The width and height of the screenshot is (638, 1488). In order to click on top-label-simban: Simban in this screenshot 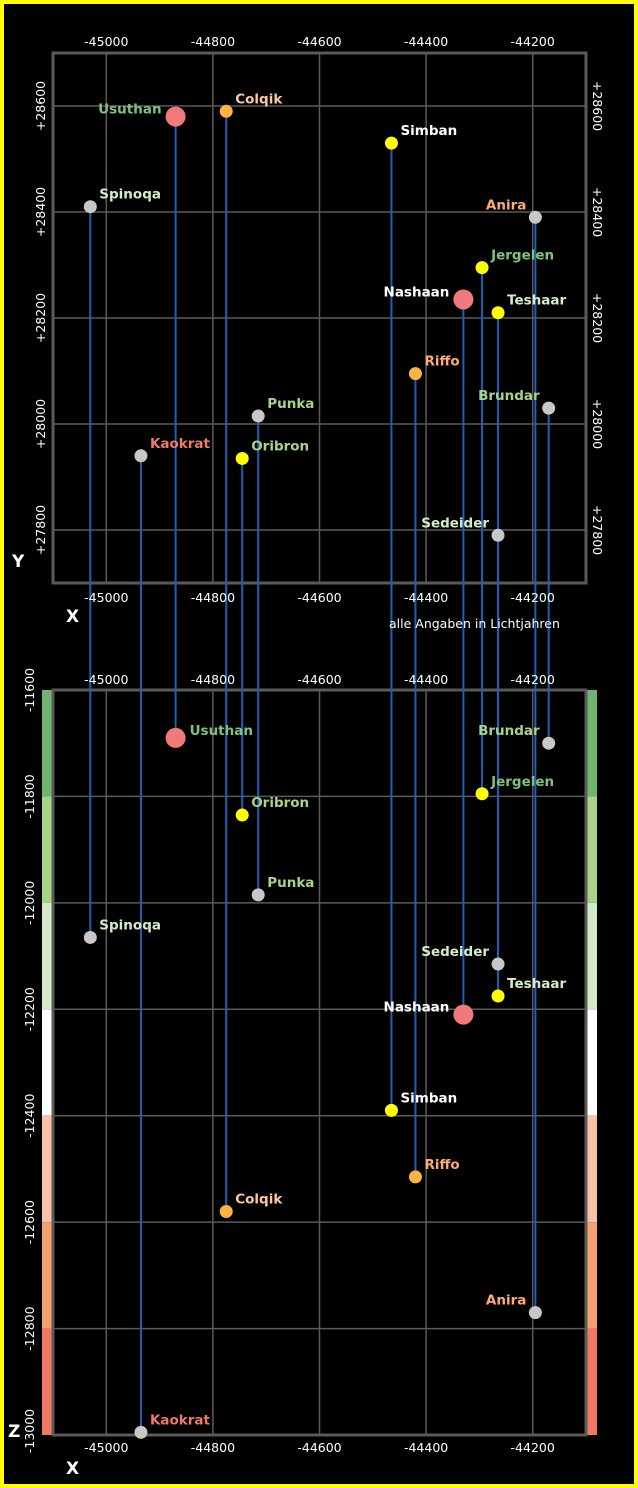, I will do `click(428, 131)`.